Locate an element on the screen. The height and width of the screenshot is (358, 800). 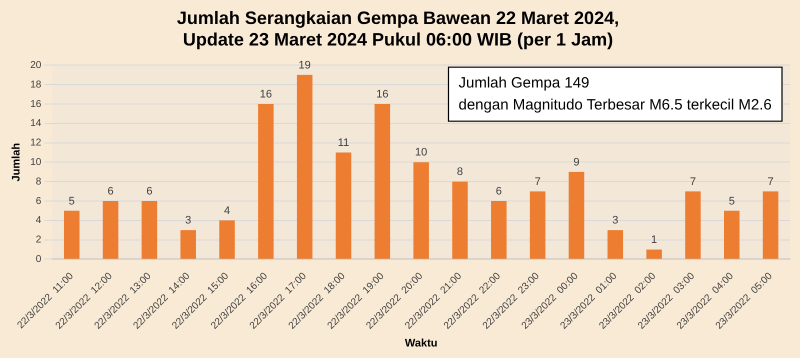
y-tick-label: 8 is located at coordinates (39, 182).